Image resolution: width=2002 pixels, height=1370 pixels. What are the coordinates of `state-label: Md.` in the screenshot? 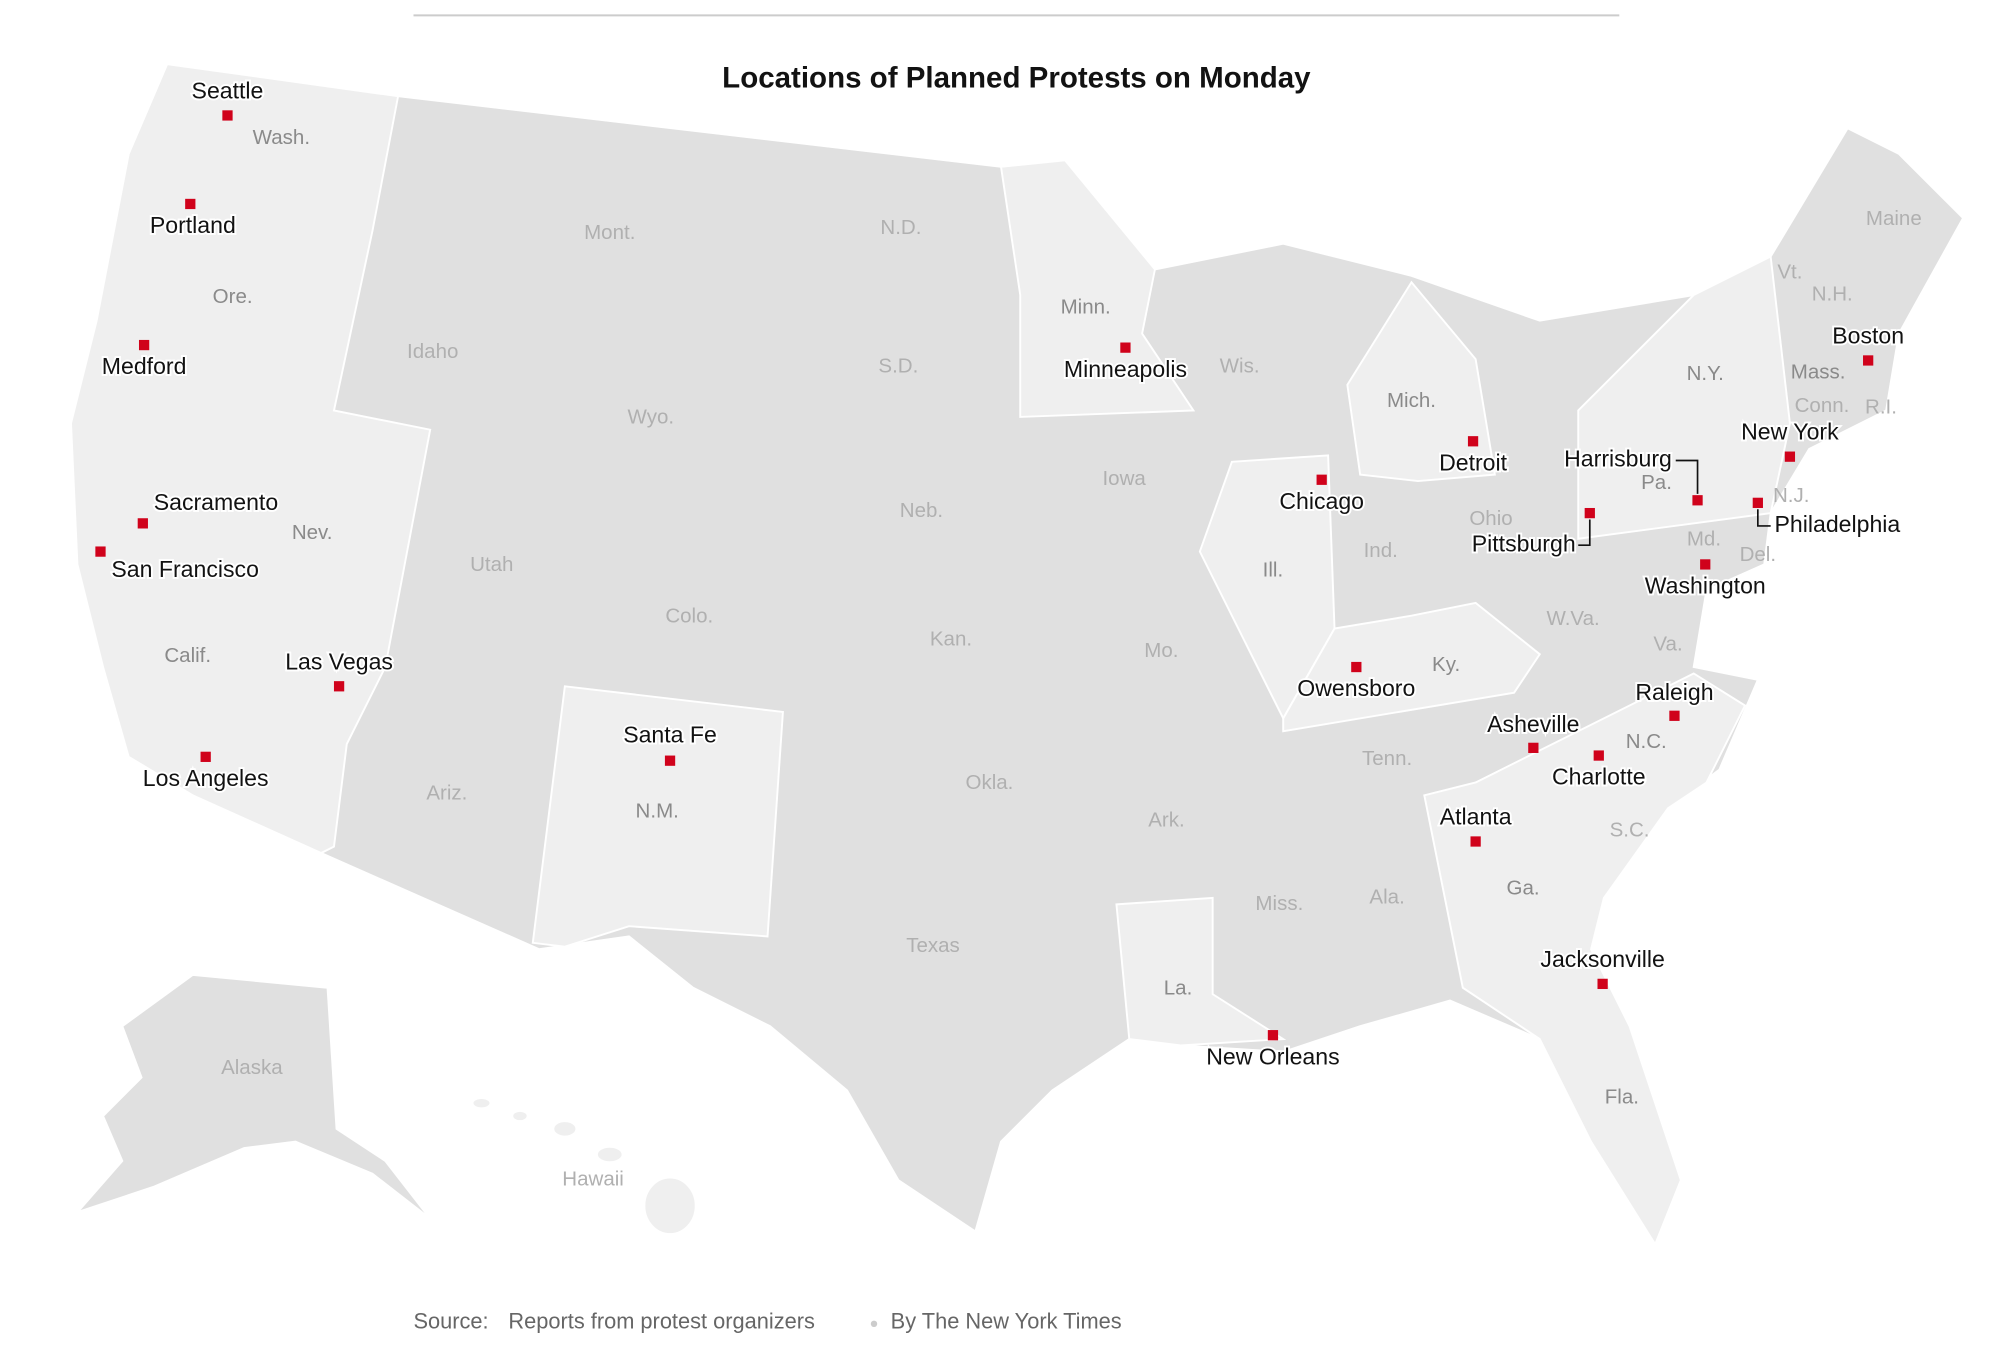 It's located at (1704, 538).